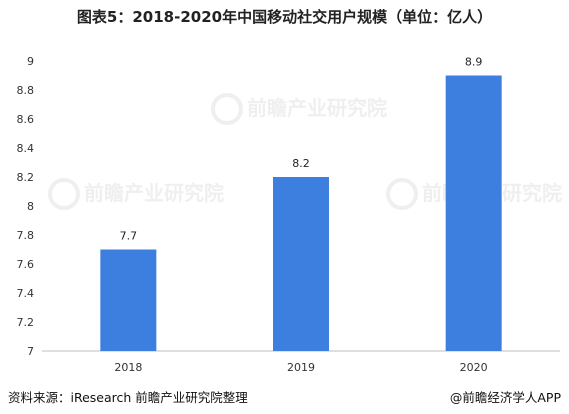 This screenshot has height=414, width=569. I want to click on y-tick-label: 8, so click(30, 206).